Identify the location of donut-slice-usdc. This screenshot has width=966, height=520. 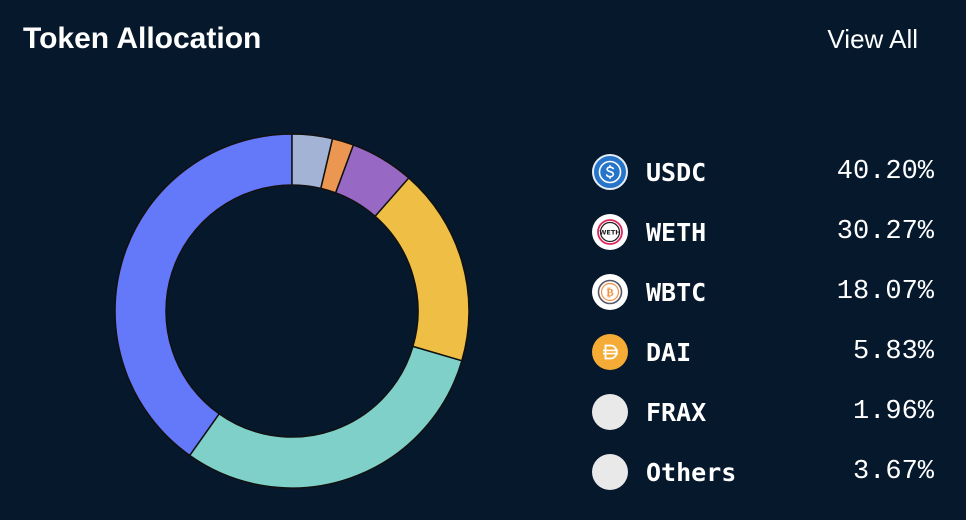
(203, 295).